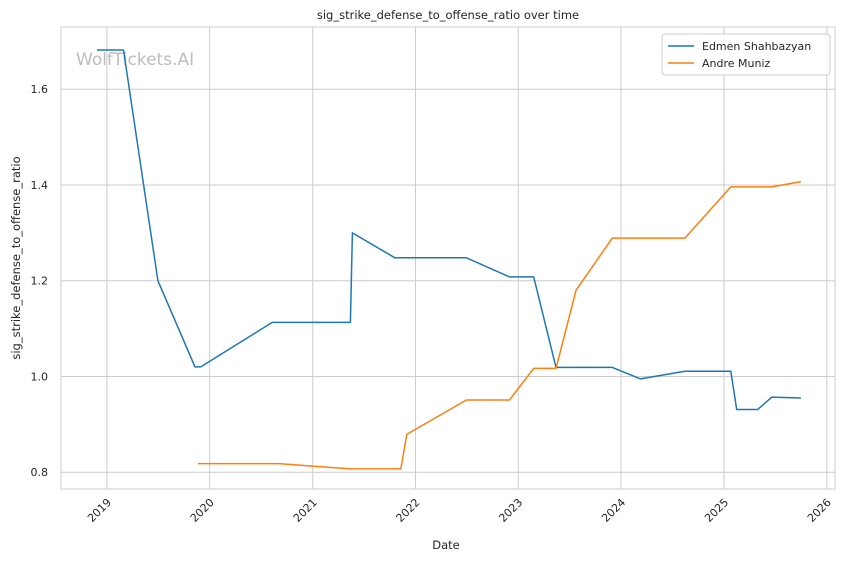  What do you see at coordinates (510, 510) in the screenshot?
I see `x-tick-label: 2023` at bounding box center [510, 510].